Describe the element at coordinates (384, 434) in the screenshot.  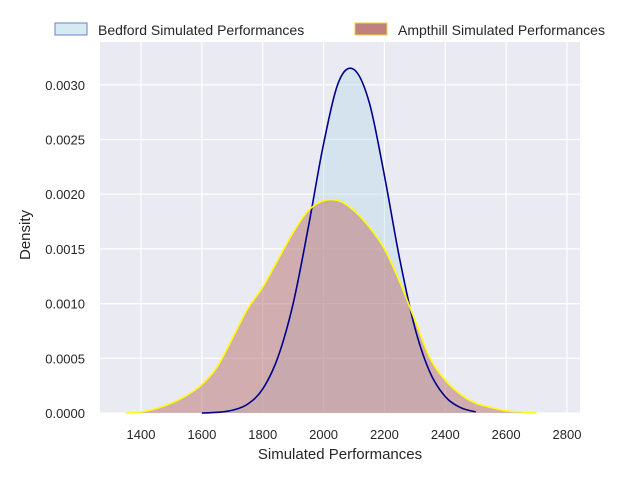
I see `x-tick-label: 2200` at that location.